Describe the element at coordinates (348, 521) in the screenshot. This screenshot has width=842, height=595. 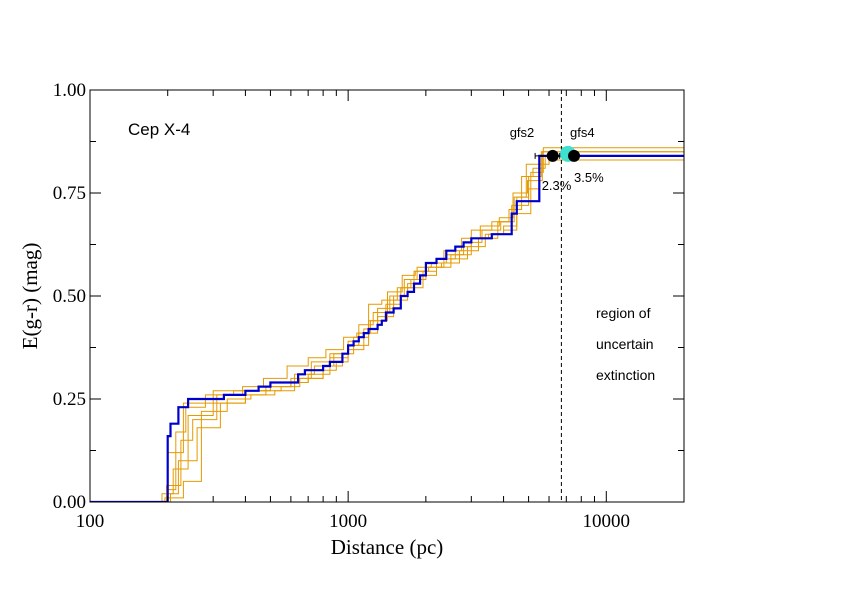
I see `x-tick-label: 1000` at that location.